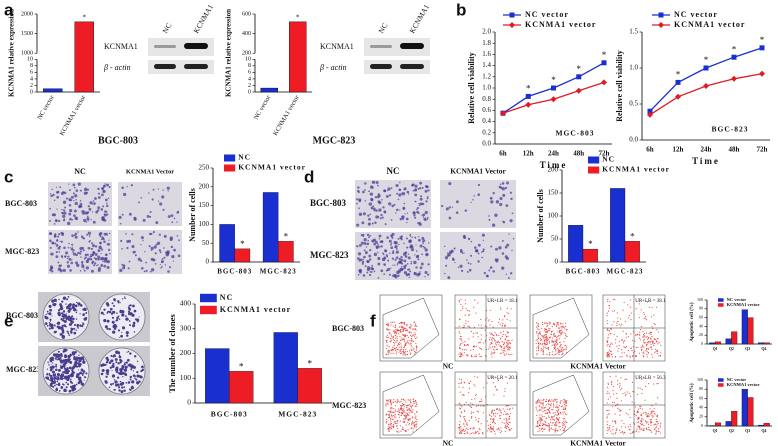  I want to click on bar, so click(717, 343).